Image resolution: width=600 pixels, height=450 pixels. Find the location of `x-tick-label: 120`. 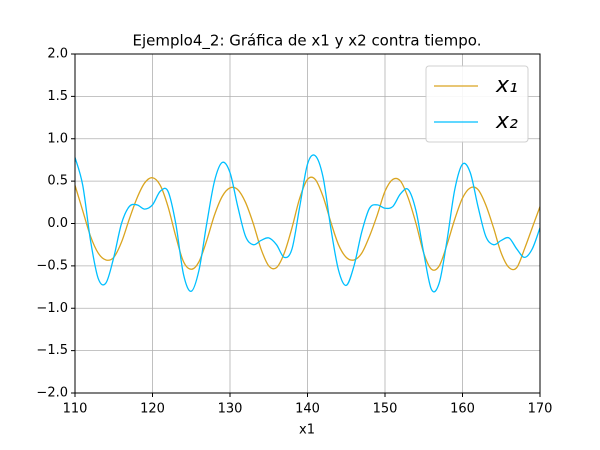

x-tick-label: 120 is located at coordinates (152, 409).